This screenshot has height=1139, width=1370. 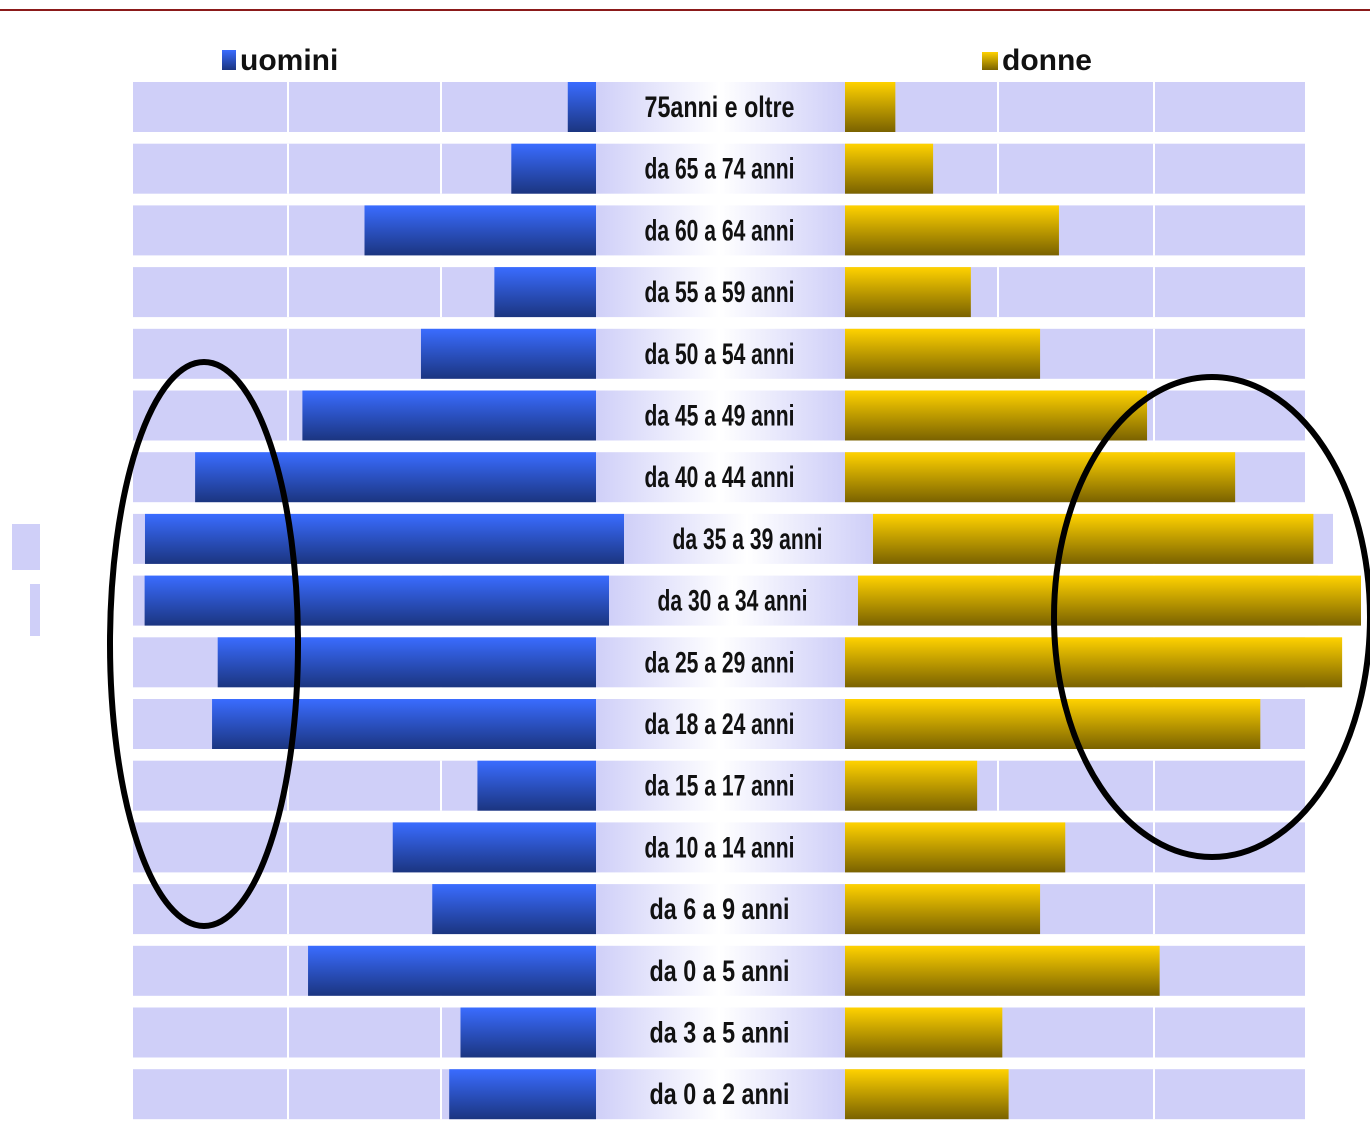 I want to click on legend-swatch-women, so click(x=990, y=61).